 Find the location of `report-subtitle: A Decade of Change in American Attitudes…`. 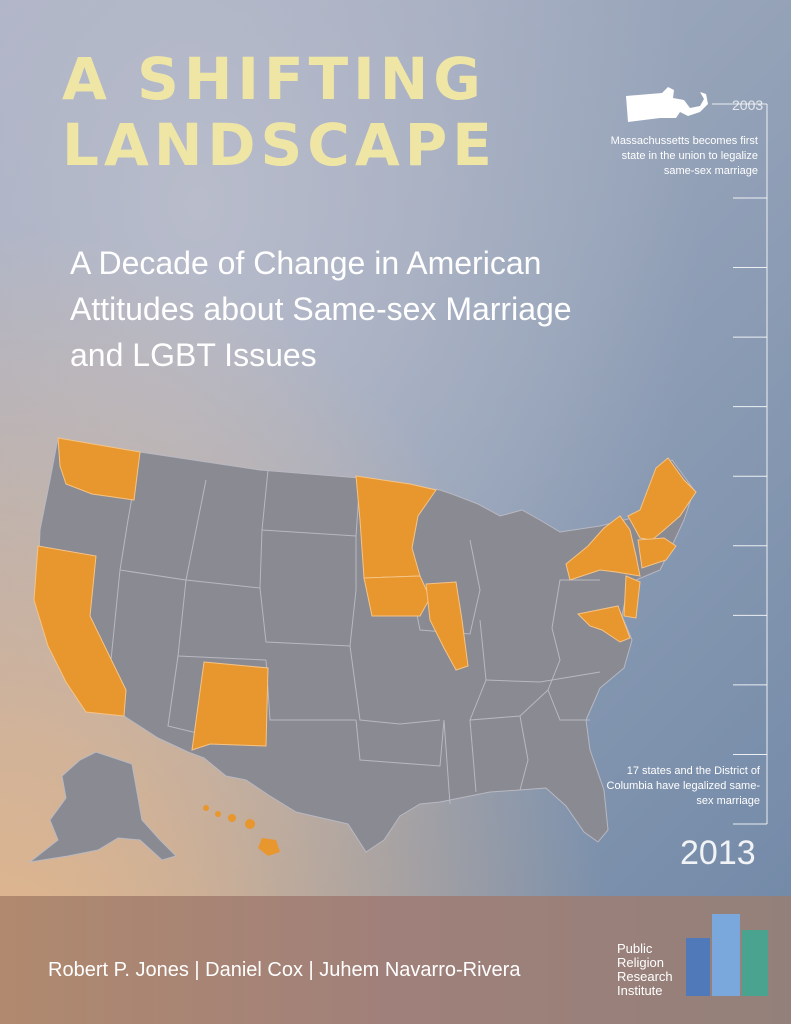

report-subtitle: A Decade of Change in American Attitudes… is located at coordinates (370, 309).